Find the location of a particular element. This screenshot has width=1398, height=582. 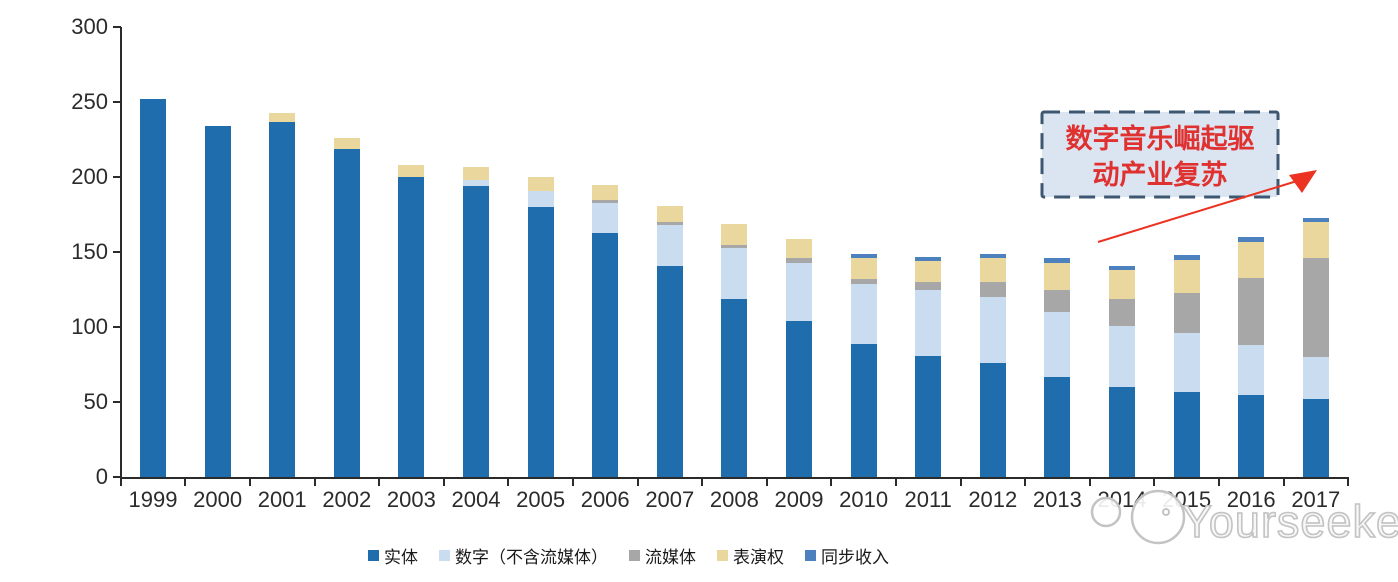

x-tick-label: 2016 is located at coordinates (1251, 499).